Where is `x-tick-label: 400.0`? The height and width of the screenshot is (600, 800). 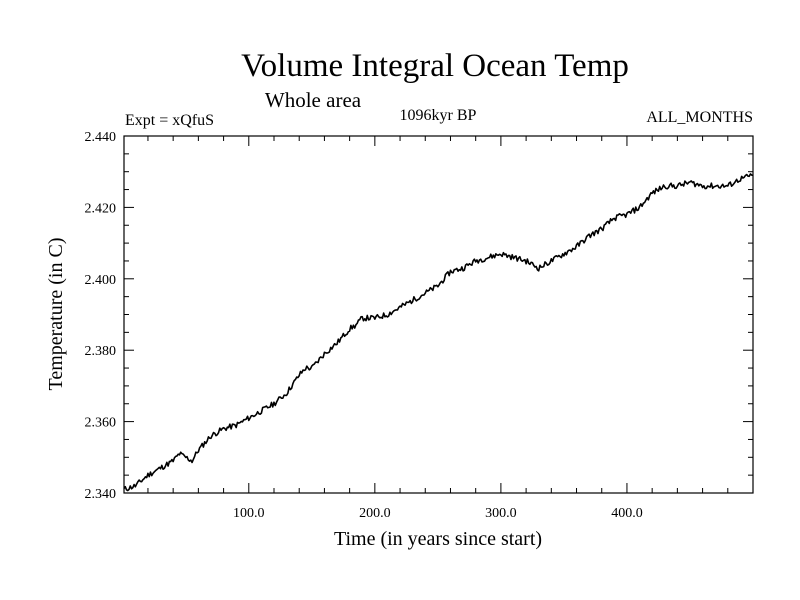
x-tick-label: 400.0 is located at coordinates (627, 513).